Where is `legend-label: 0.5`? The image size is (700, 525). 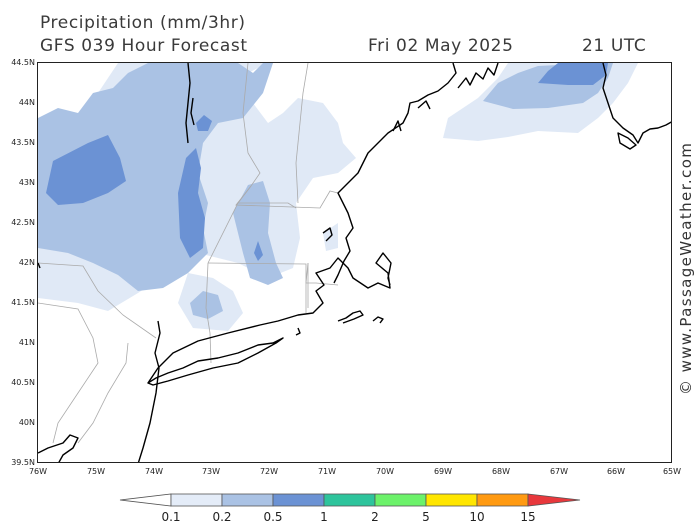 legend-label: 0.5 is located at coordinates (273, 517).